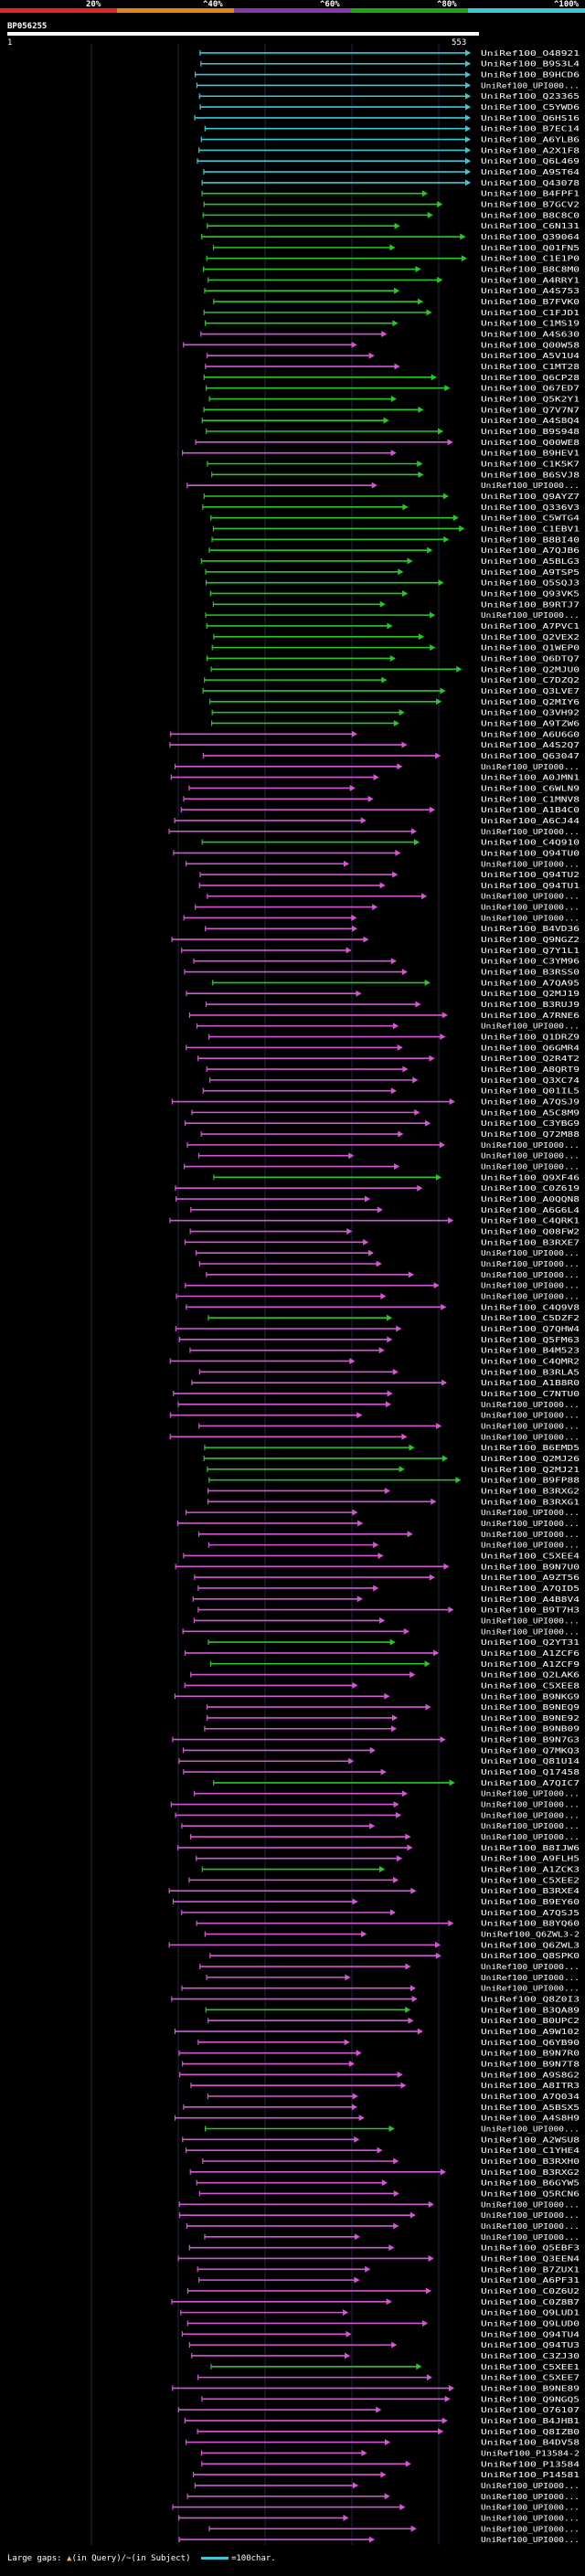 This screenshot has width=585, height=2576. Describe the element at coordinates (396, 248) in the screenshot. I see `hit-row: UniRef100_Q01FN5` at that location.